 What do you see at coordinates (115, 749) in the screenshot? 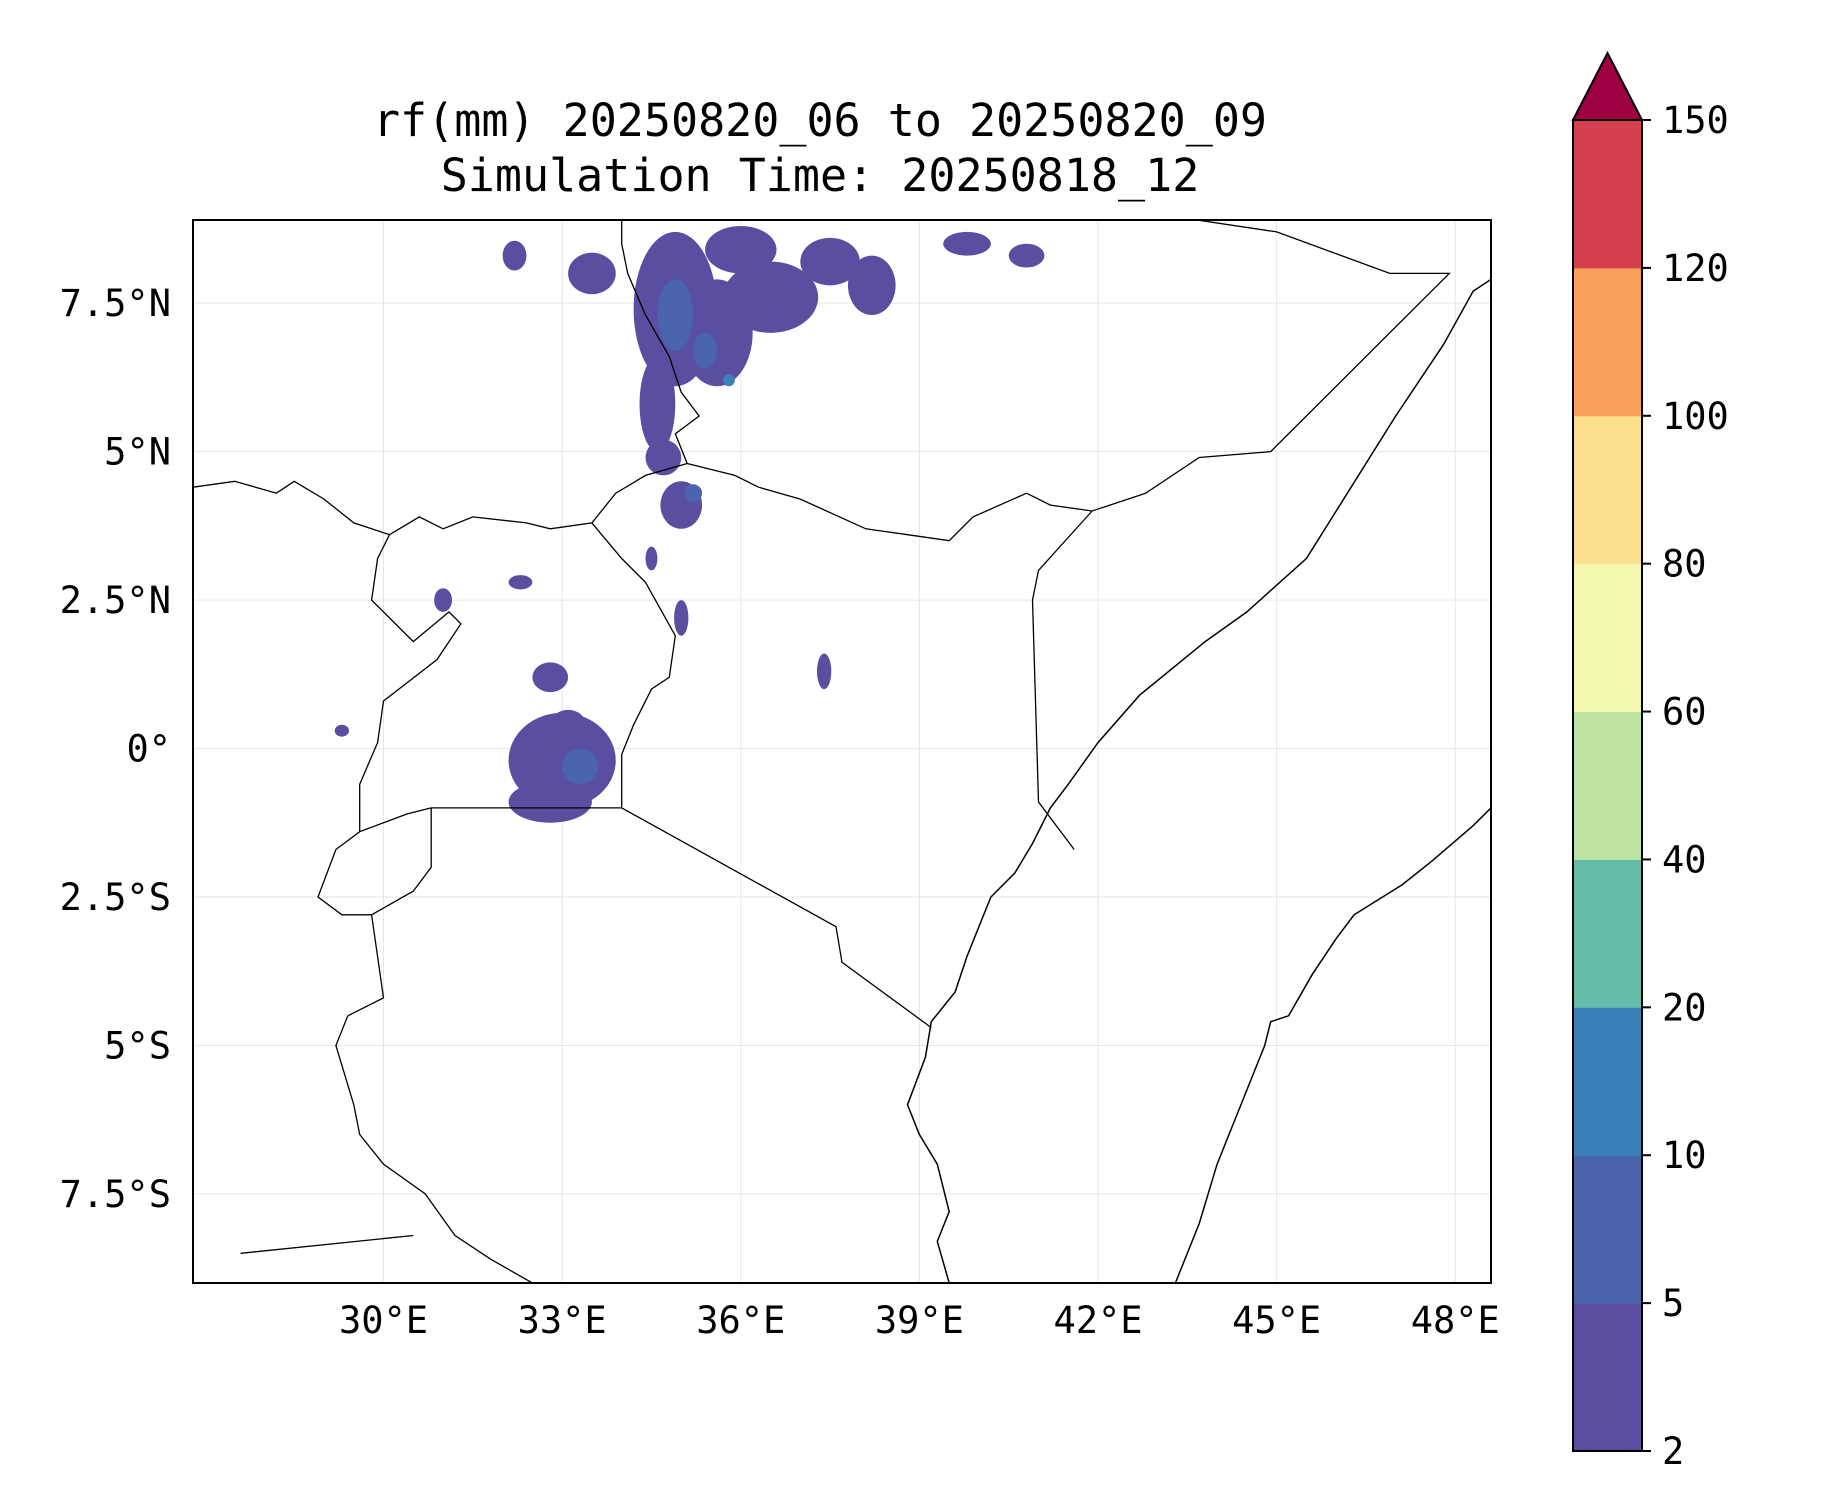
I see `latitude-ticks: 7.5°N 5°N 2.5°N 0° 2.5°S 5°S 7.5°S` at bounding box center [115, 749].